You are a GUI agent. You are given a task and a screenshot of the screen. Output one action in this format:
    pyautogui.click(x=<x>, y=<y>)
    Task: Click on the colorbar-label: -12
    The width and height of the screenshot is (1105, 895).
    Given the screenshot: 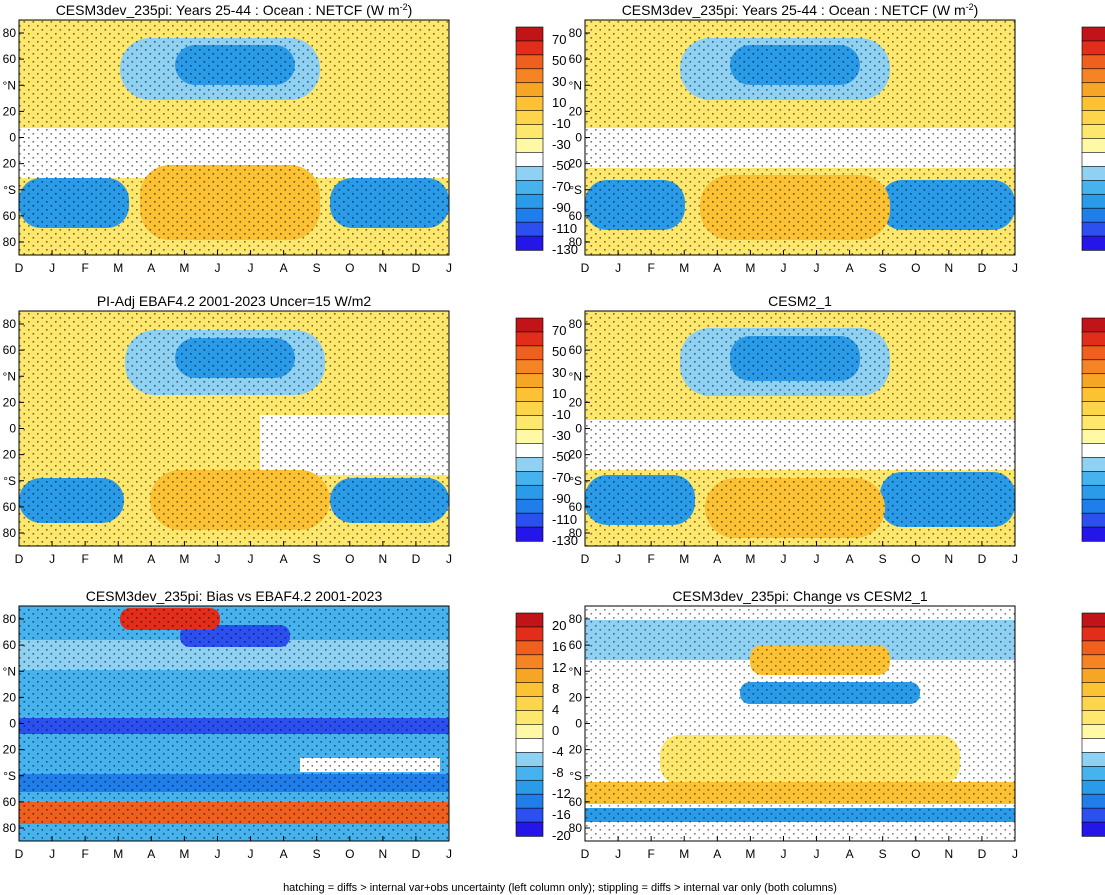 What is the action you would take?
    pyautogui.click(x=561, y=793)
    